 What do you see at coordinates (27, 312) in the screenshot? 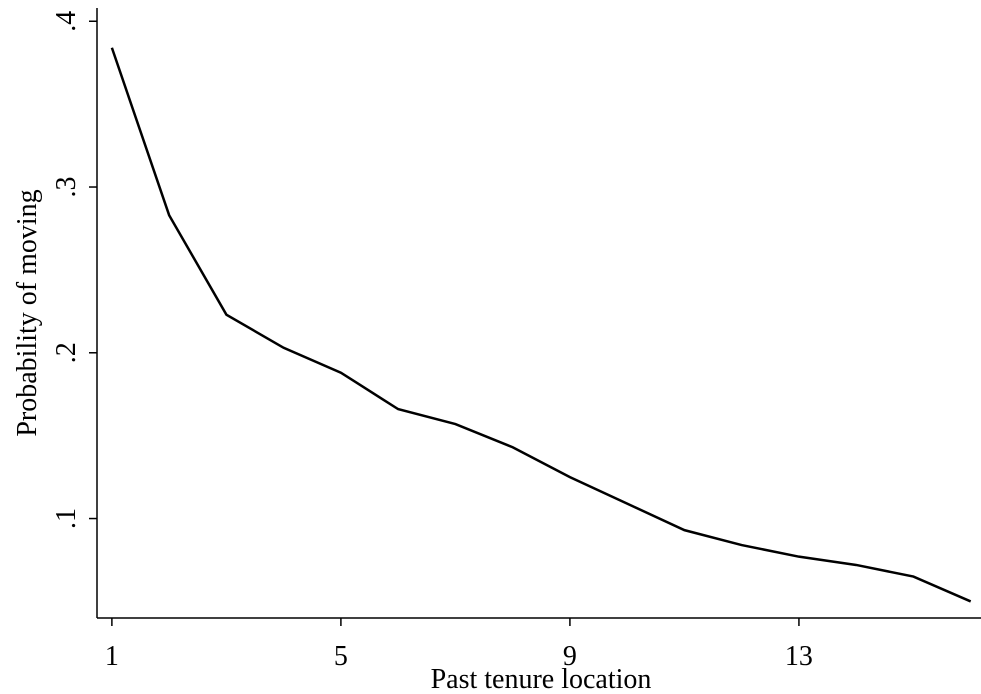
I see `y-axis-label: Probability of moving` at bounding box center [27, 312].